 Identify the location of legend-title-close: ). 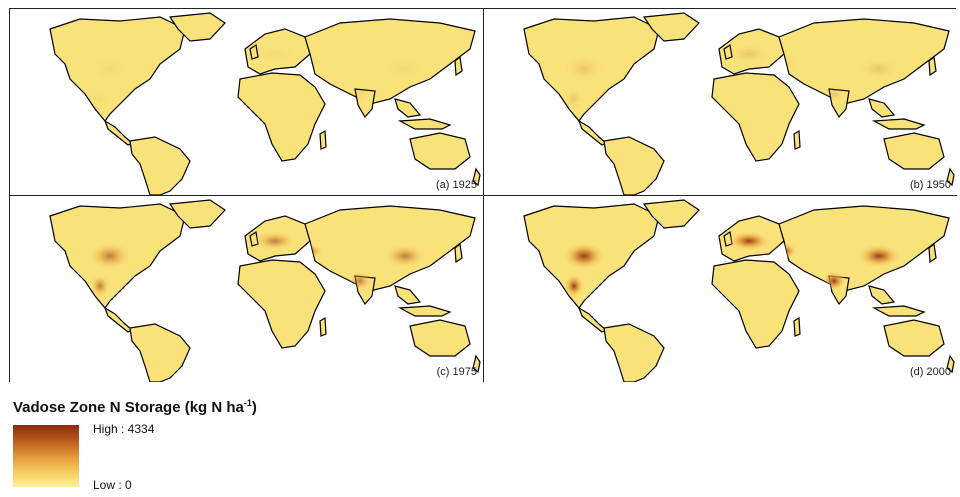
(254, 407).